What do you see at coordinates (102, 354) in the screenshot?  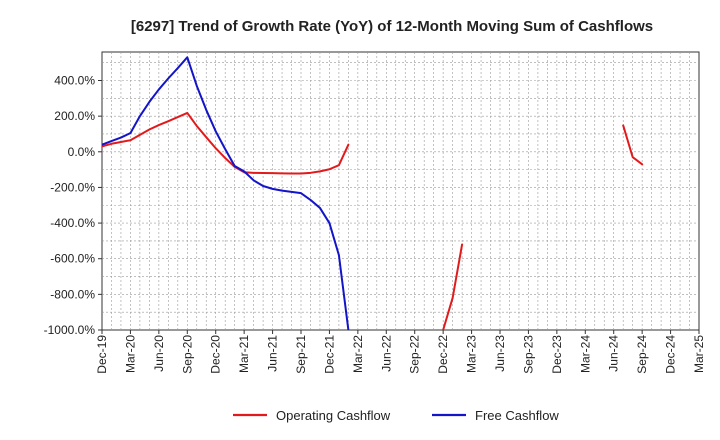 I see `x-tick-label: Dec-19` at bounding box center [102, 354].